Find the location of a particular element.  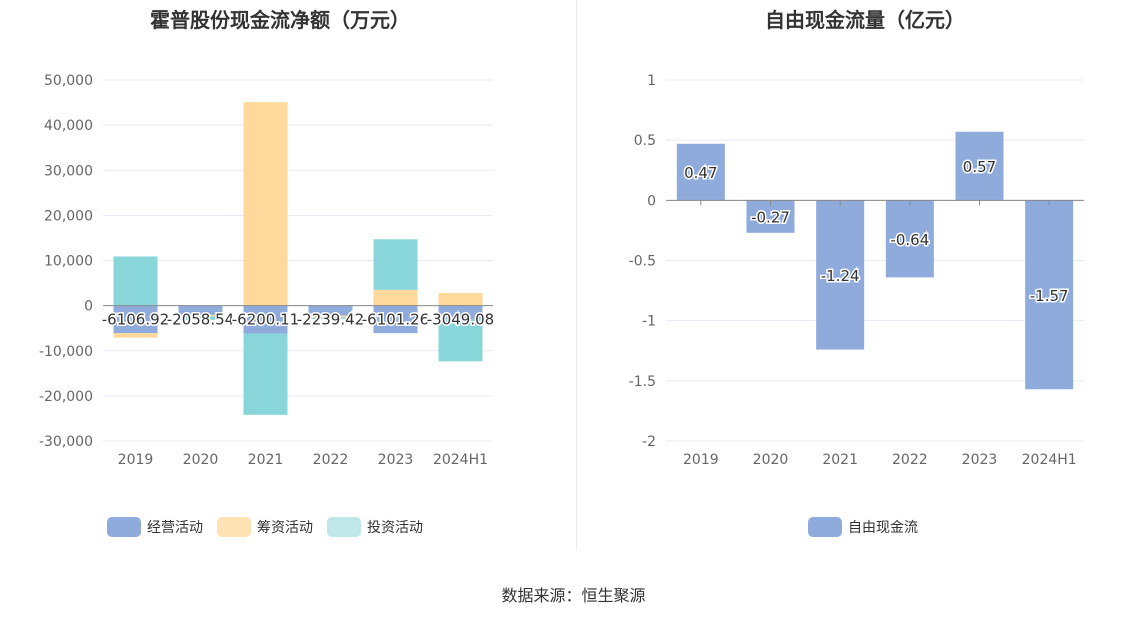

legend-swatch-investing is located at coordinates (344, 527).